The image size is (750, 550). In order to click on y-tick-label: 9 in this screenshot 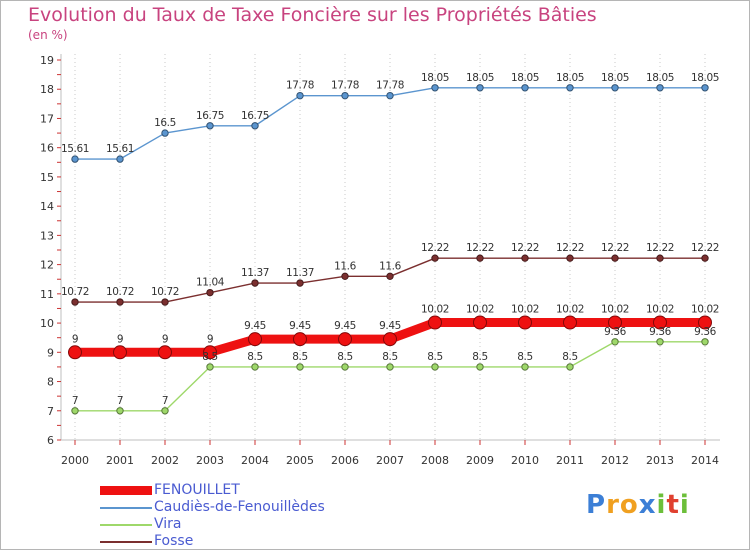, I will do `click(50, 352)`.